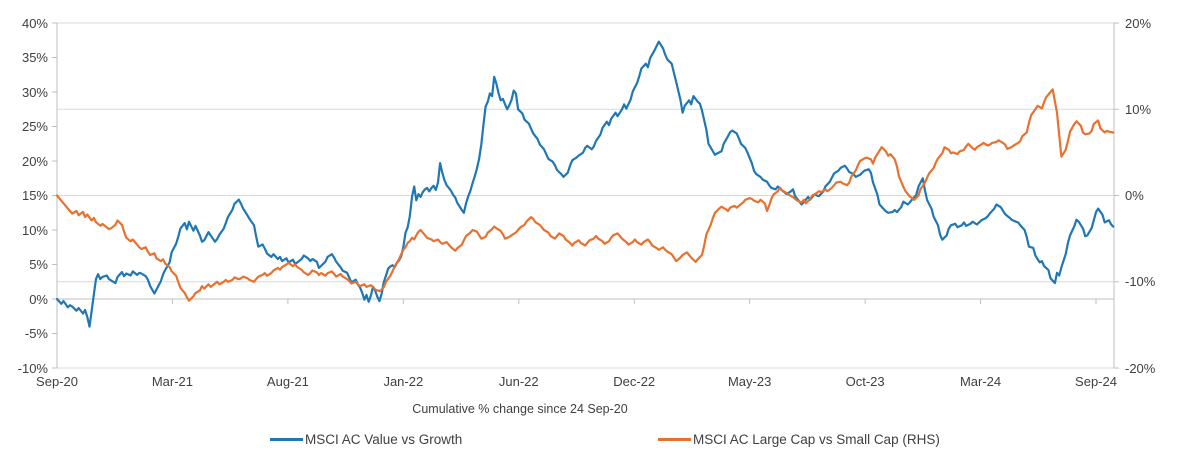  I want to click on x-axis-tick-label: May-23, so click(749, 381).